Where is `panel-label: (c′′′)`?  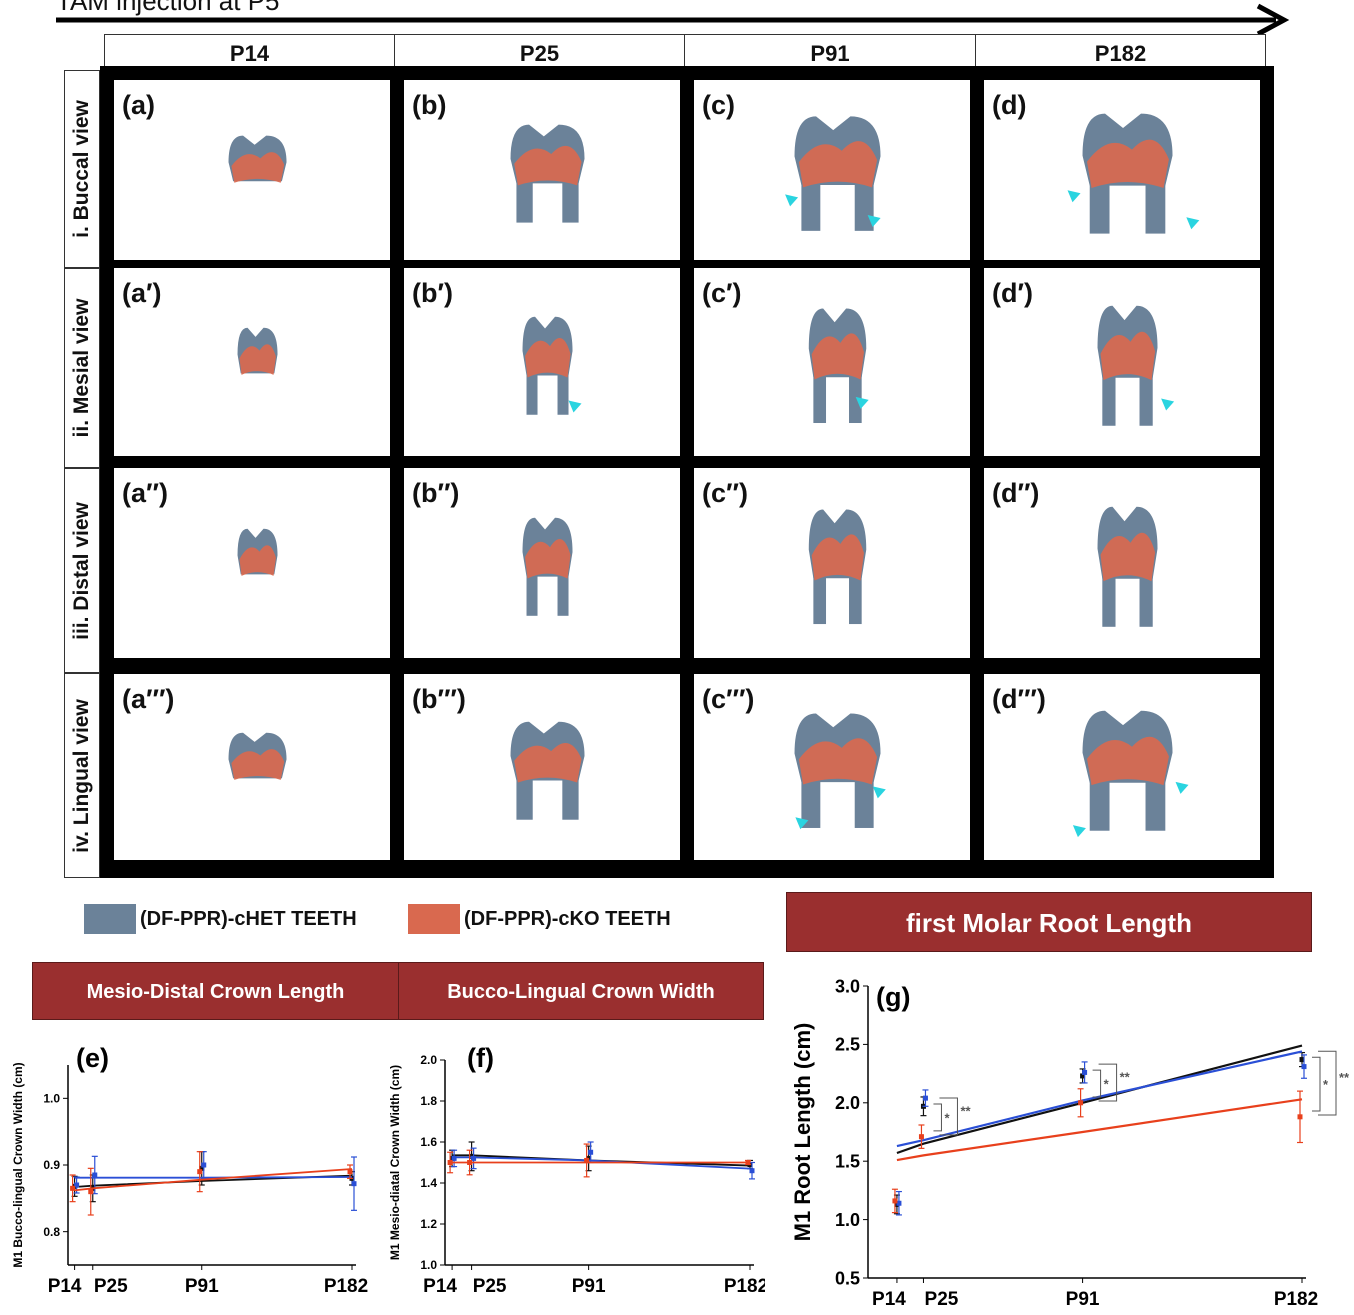 panel-label: (c′′′) is located at coordinates (728, 699).